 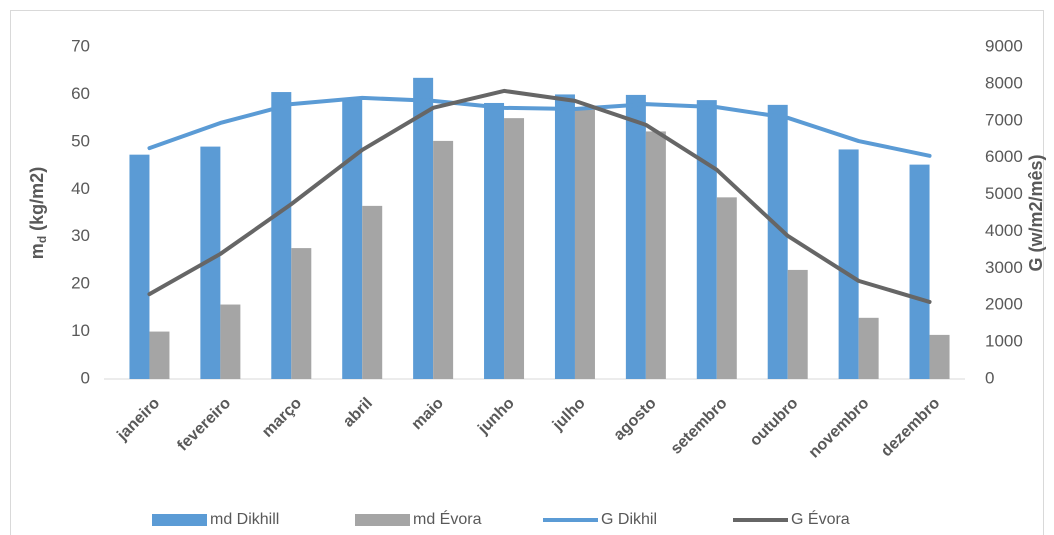 What do you see at coordinates (1004, 230) in the screenshot?
I see `y2-tick-label: 4000` at bounding box center [1004, 230].